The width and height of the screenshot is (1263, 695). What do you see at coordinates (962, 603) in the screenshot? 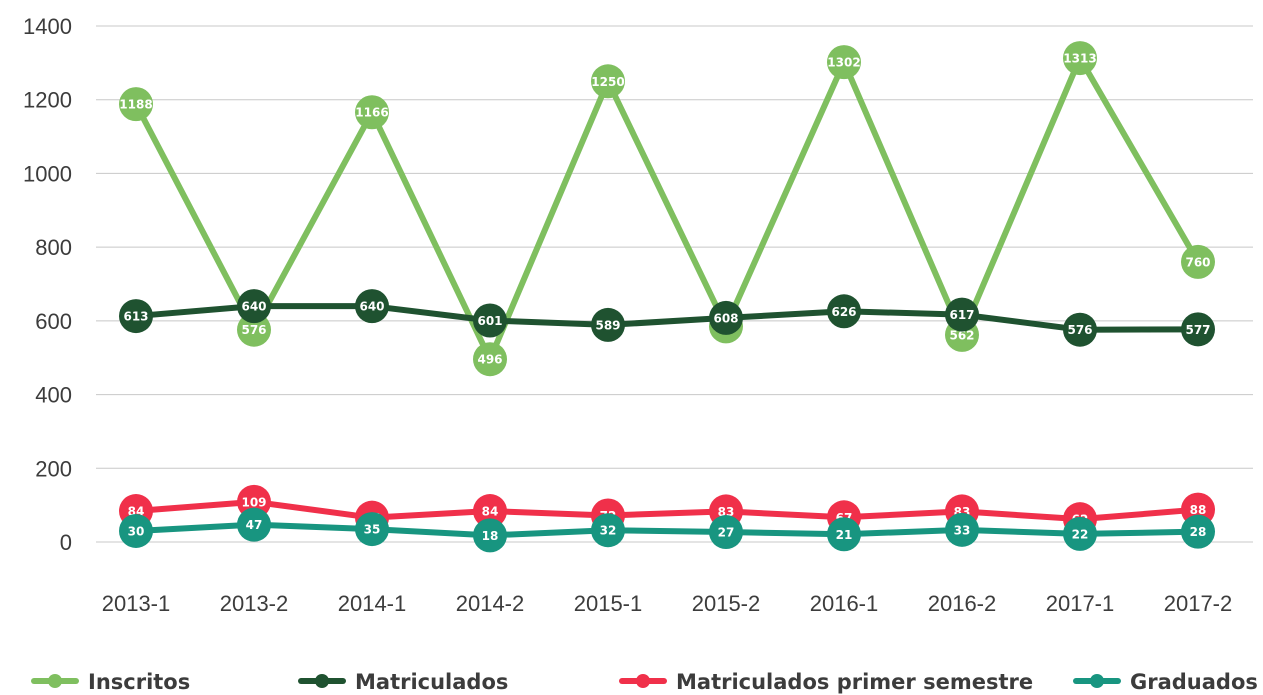
I see `x-tick-label: 2016-2` at bounding box center [962, 603].